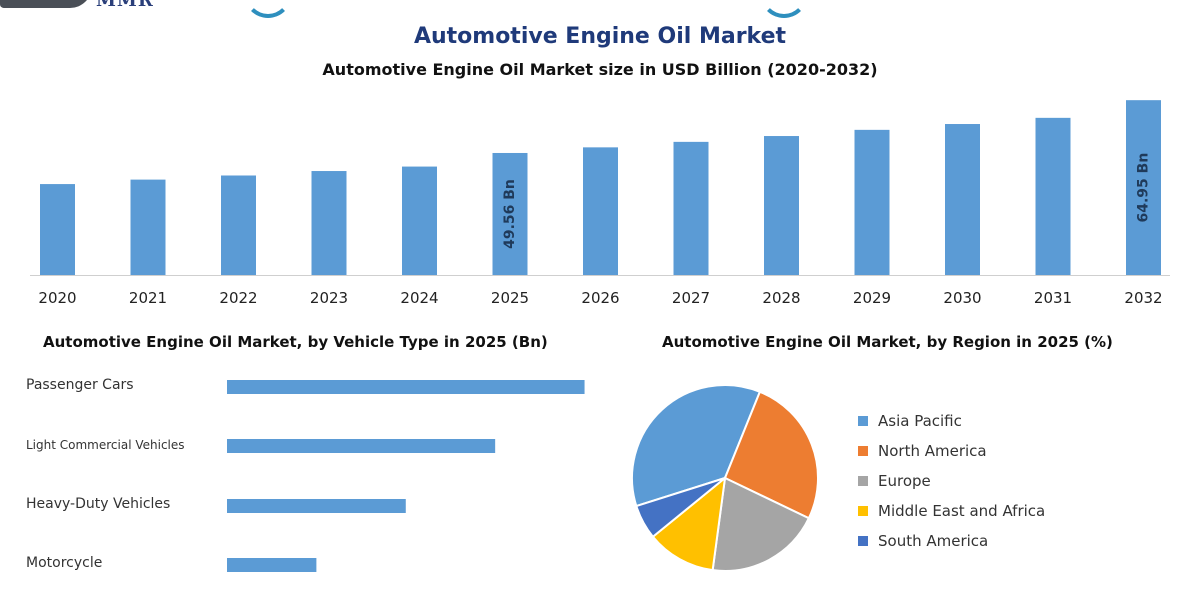 This screenshot has width=1200, height=600. What do you see at coordinates (872, 298) in the screenshot?
I see `x-tick-2029: 2029` at bounding box center [872, 298].